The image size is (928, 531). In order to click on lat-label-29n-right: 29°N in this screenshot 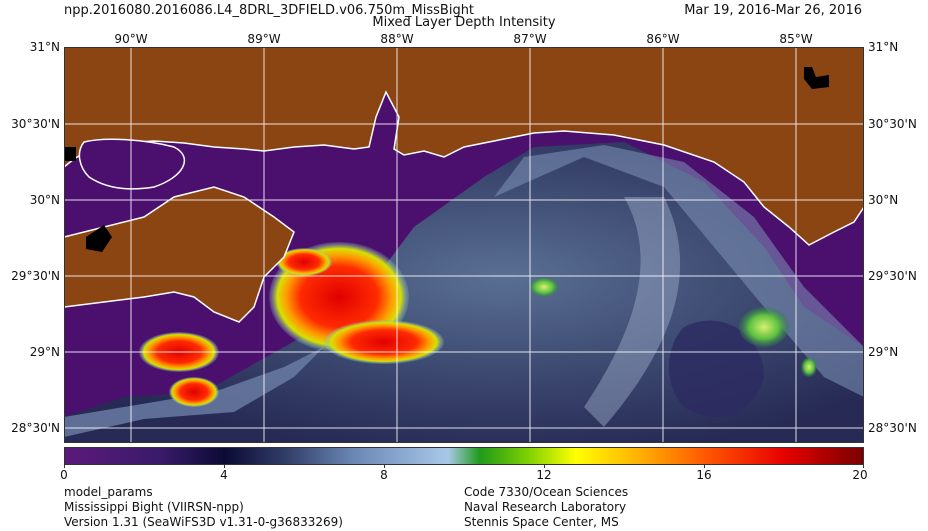, I will do `click(883, 352)`.